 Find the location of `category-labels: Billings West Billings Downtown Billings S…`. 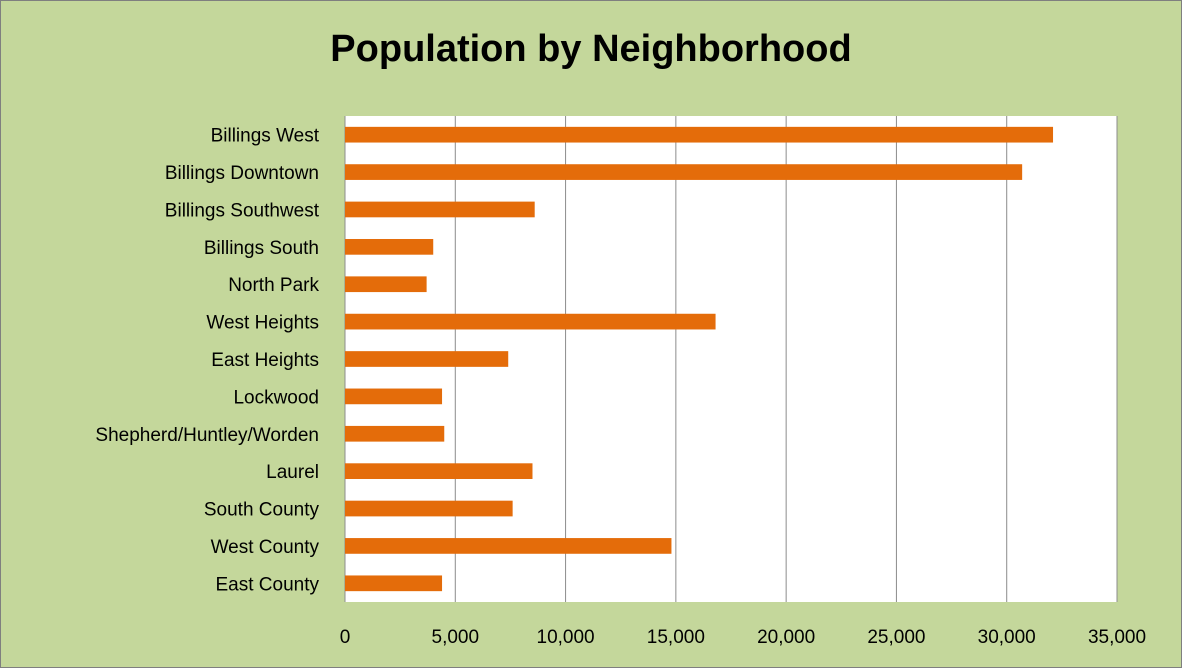

category-labels: Billings West Billings Downtown Billings S… is located at coordinates (207, 361).